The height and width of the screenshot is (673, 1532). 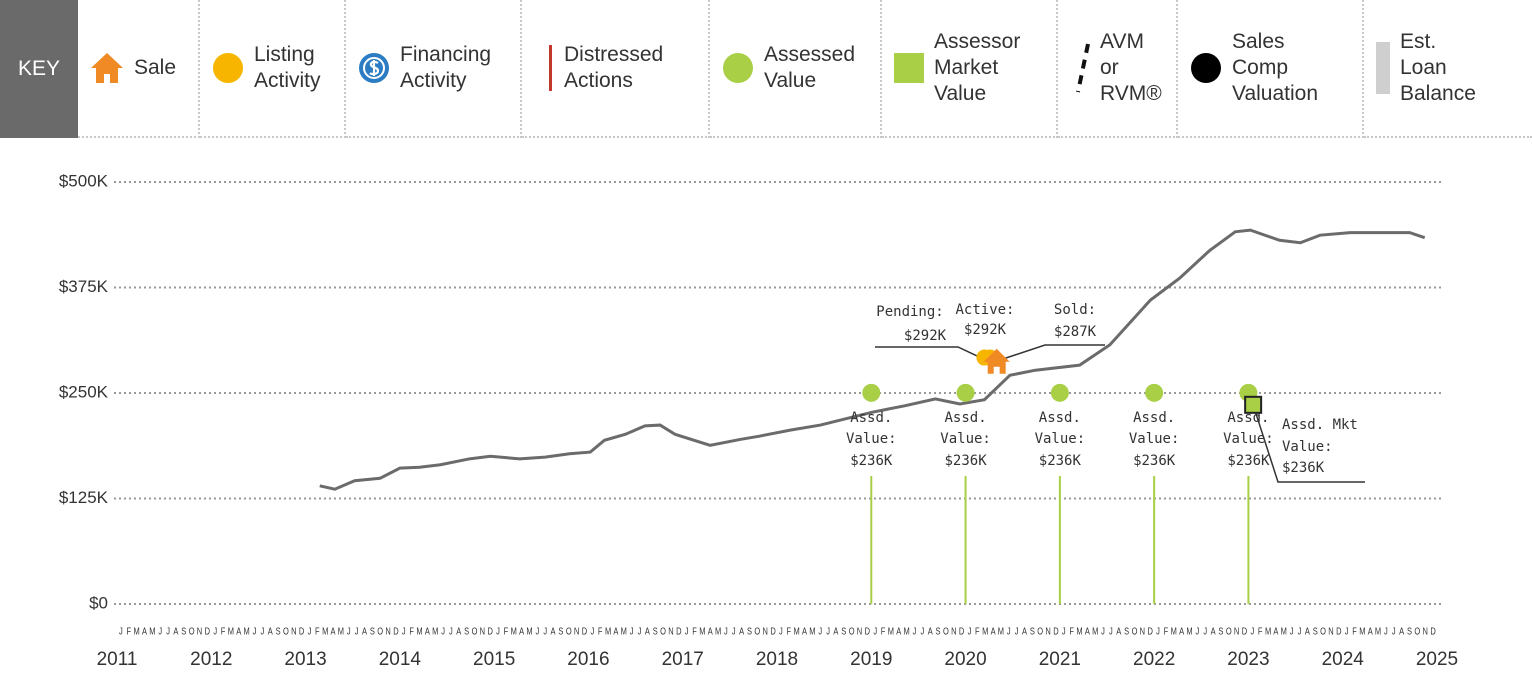 What do you see at coordinates (965, 461) in the screenshot?
I see `assessed-value-label: $236K` at bounding box center [965, 461].